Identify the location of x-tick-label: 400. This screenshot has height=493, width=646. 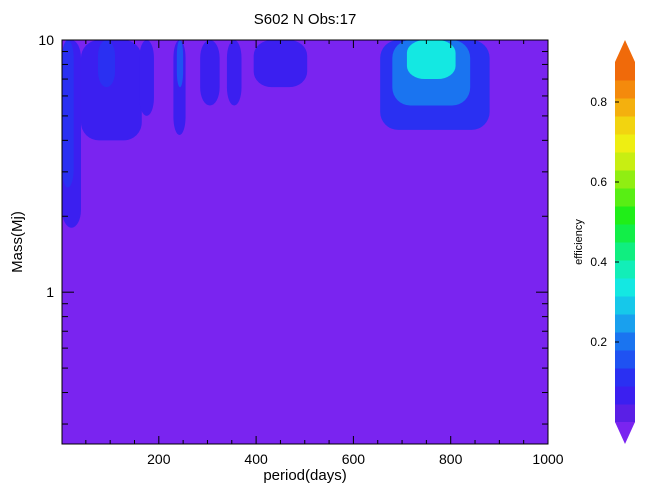
(256, 459).